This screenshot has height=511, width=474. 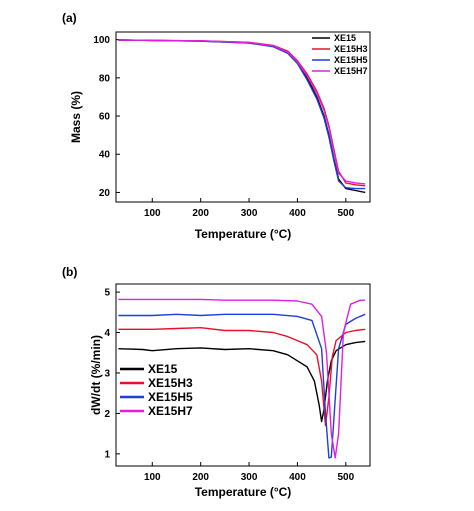 I want to click on series-line-xe15h7, so click(x=242, y=112).